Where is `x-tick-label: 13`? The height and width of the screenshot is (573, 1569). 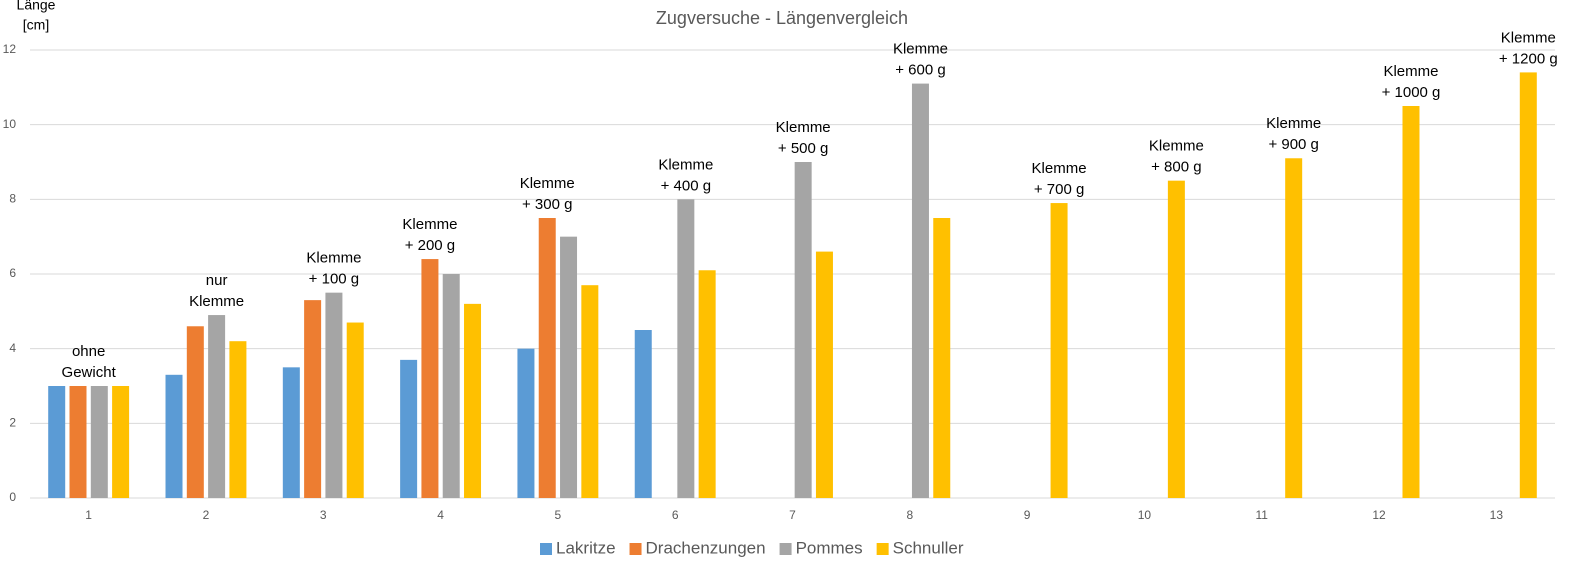
x-tick-label: 13 is located at coordinates (1497, 515).